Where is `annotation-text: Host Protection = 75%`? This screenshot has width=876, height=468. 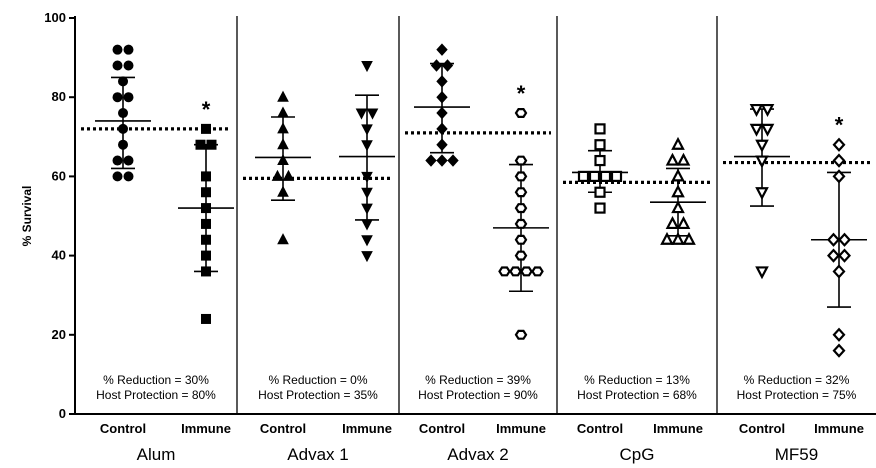
annotation-text: Host Protection = 75% is located at coordinates (797, 395).